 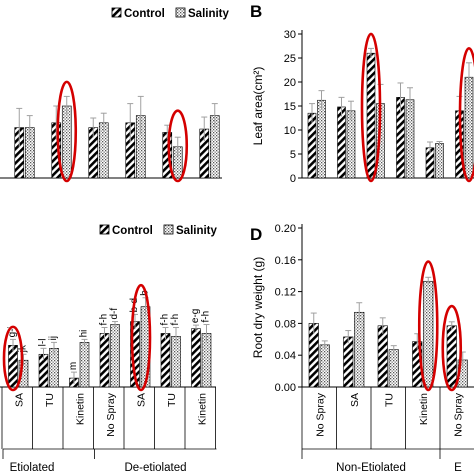 What do you see at coordinates (293, 179) in the screenshot?
I see `y-tick-label: 0` at bounding box center [293, 179].